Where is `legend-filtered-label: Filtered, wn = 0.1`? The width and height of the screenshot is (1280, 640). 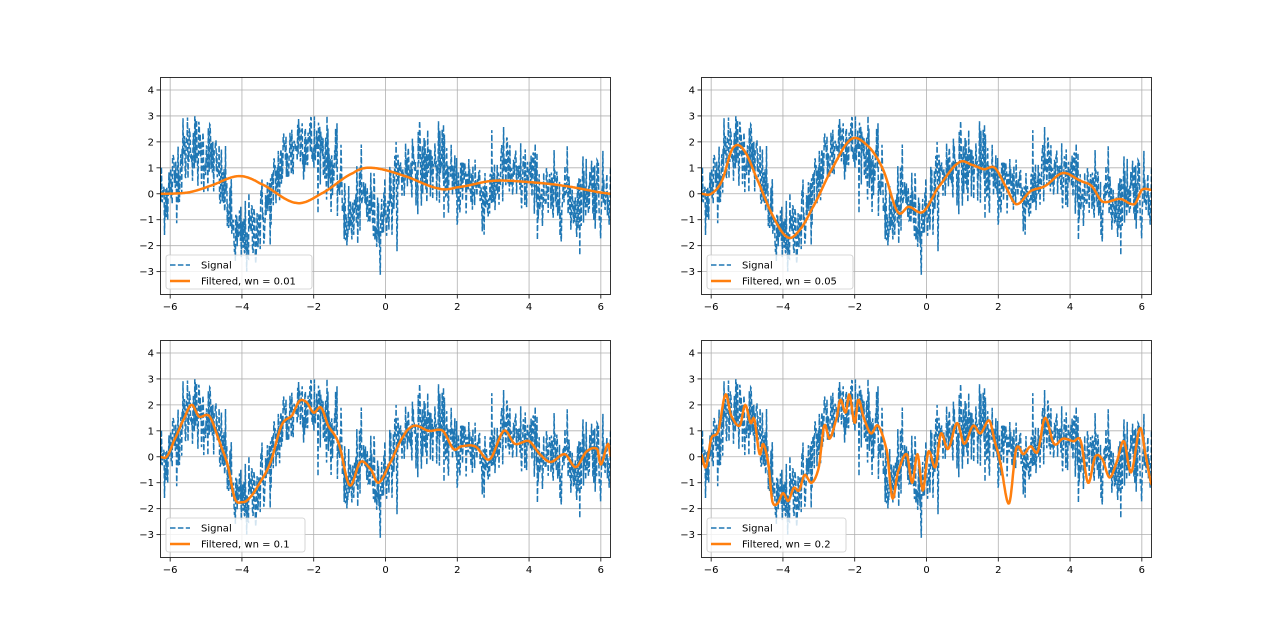 legend-filtered-label: Filtered, wn = 0.1 is located at coordinates (245, 545).